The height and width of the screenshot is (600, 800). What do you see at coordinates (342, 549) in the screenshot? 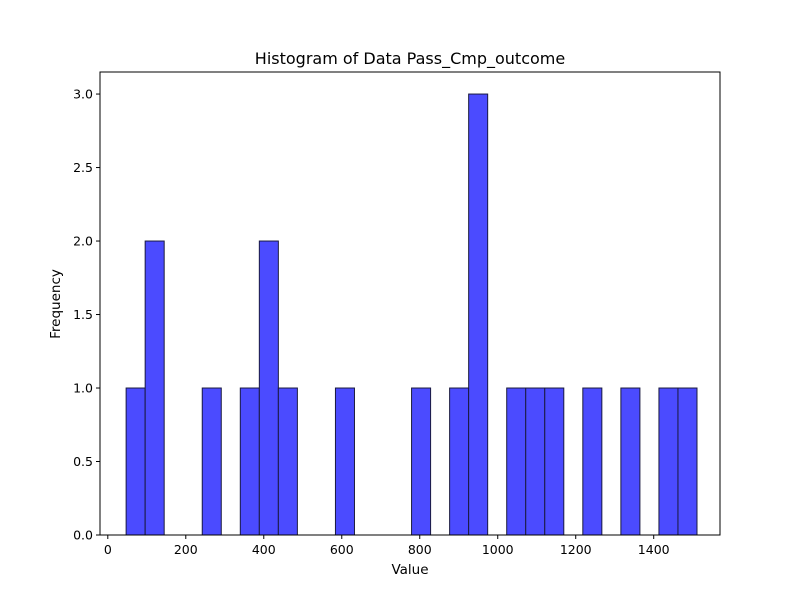
I see `x-tick-label-3: 600` at bounding box center [342, 549].